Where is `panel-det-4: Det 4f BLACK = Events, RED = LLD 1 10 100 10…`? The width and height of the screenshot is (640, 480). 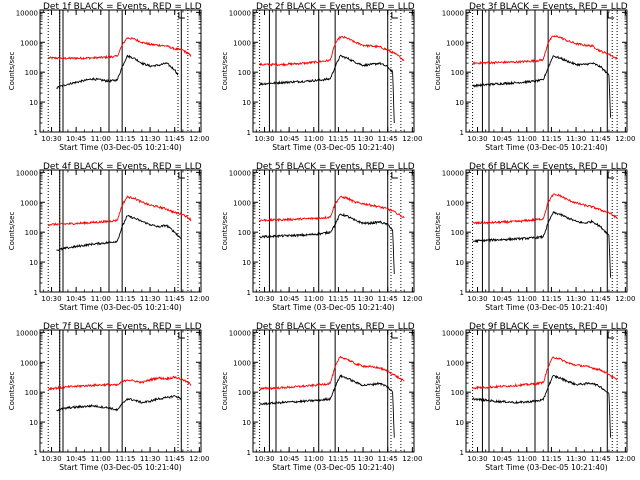
panel-det-4: Det 4f BLACK = Events, RED = LLD 1 10 100 10… is located at coordinates (108, 237).